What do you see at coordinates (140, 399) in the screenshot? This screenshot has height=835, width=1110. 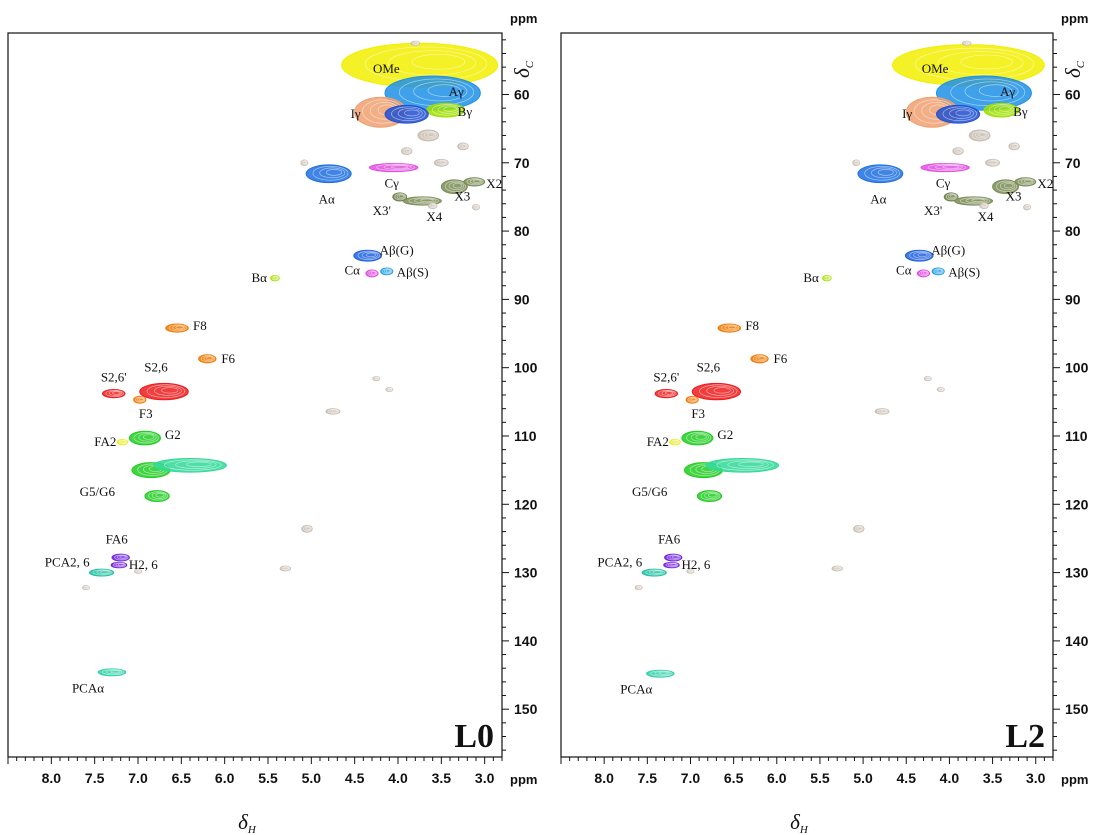 I see `peak-f3` at bounding box center [140, 399].